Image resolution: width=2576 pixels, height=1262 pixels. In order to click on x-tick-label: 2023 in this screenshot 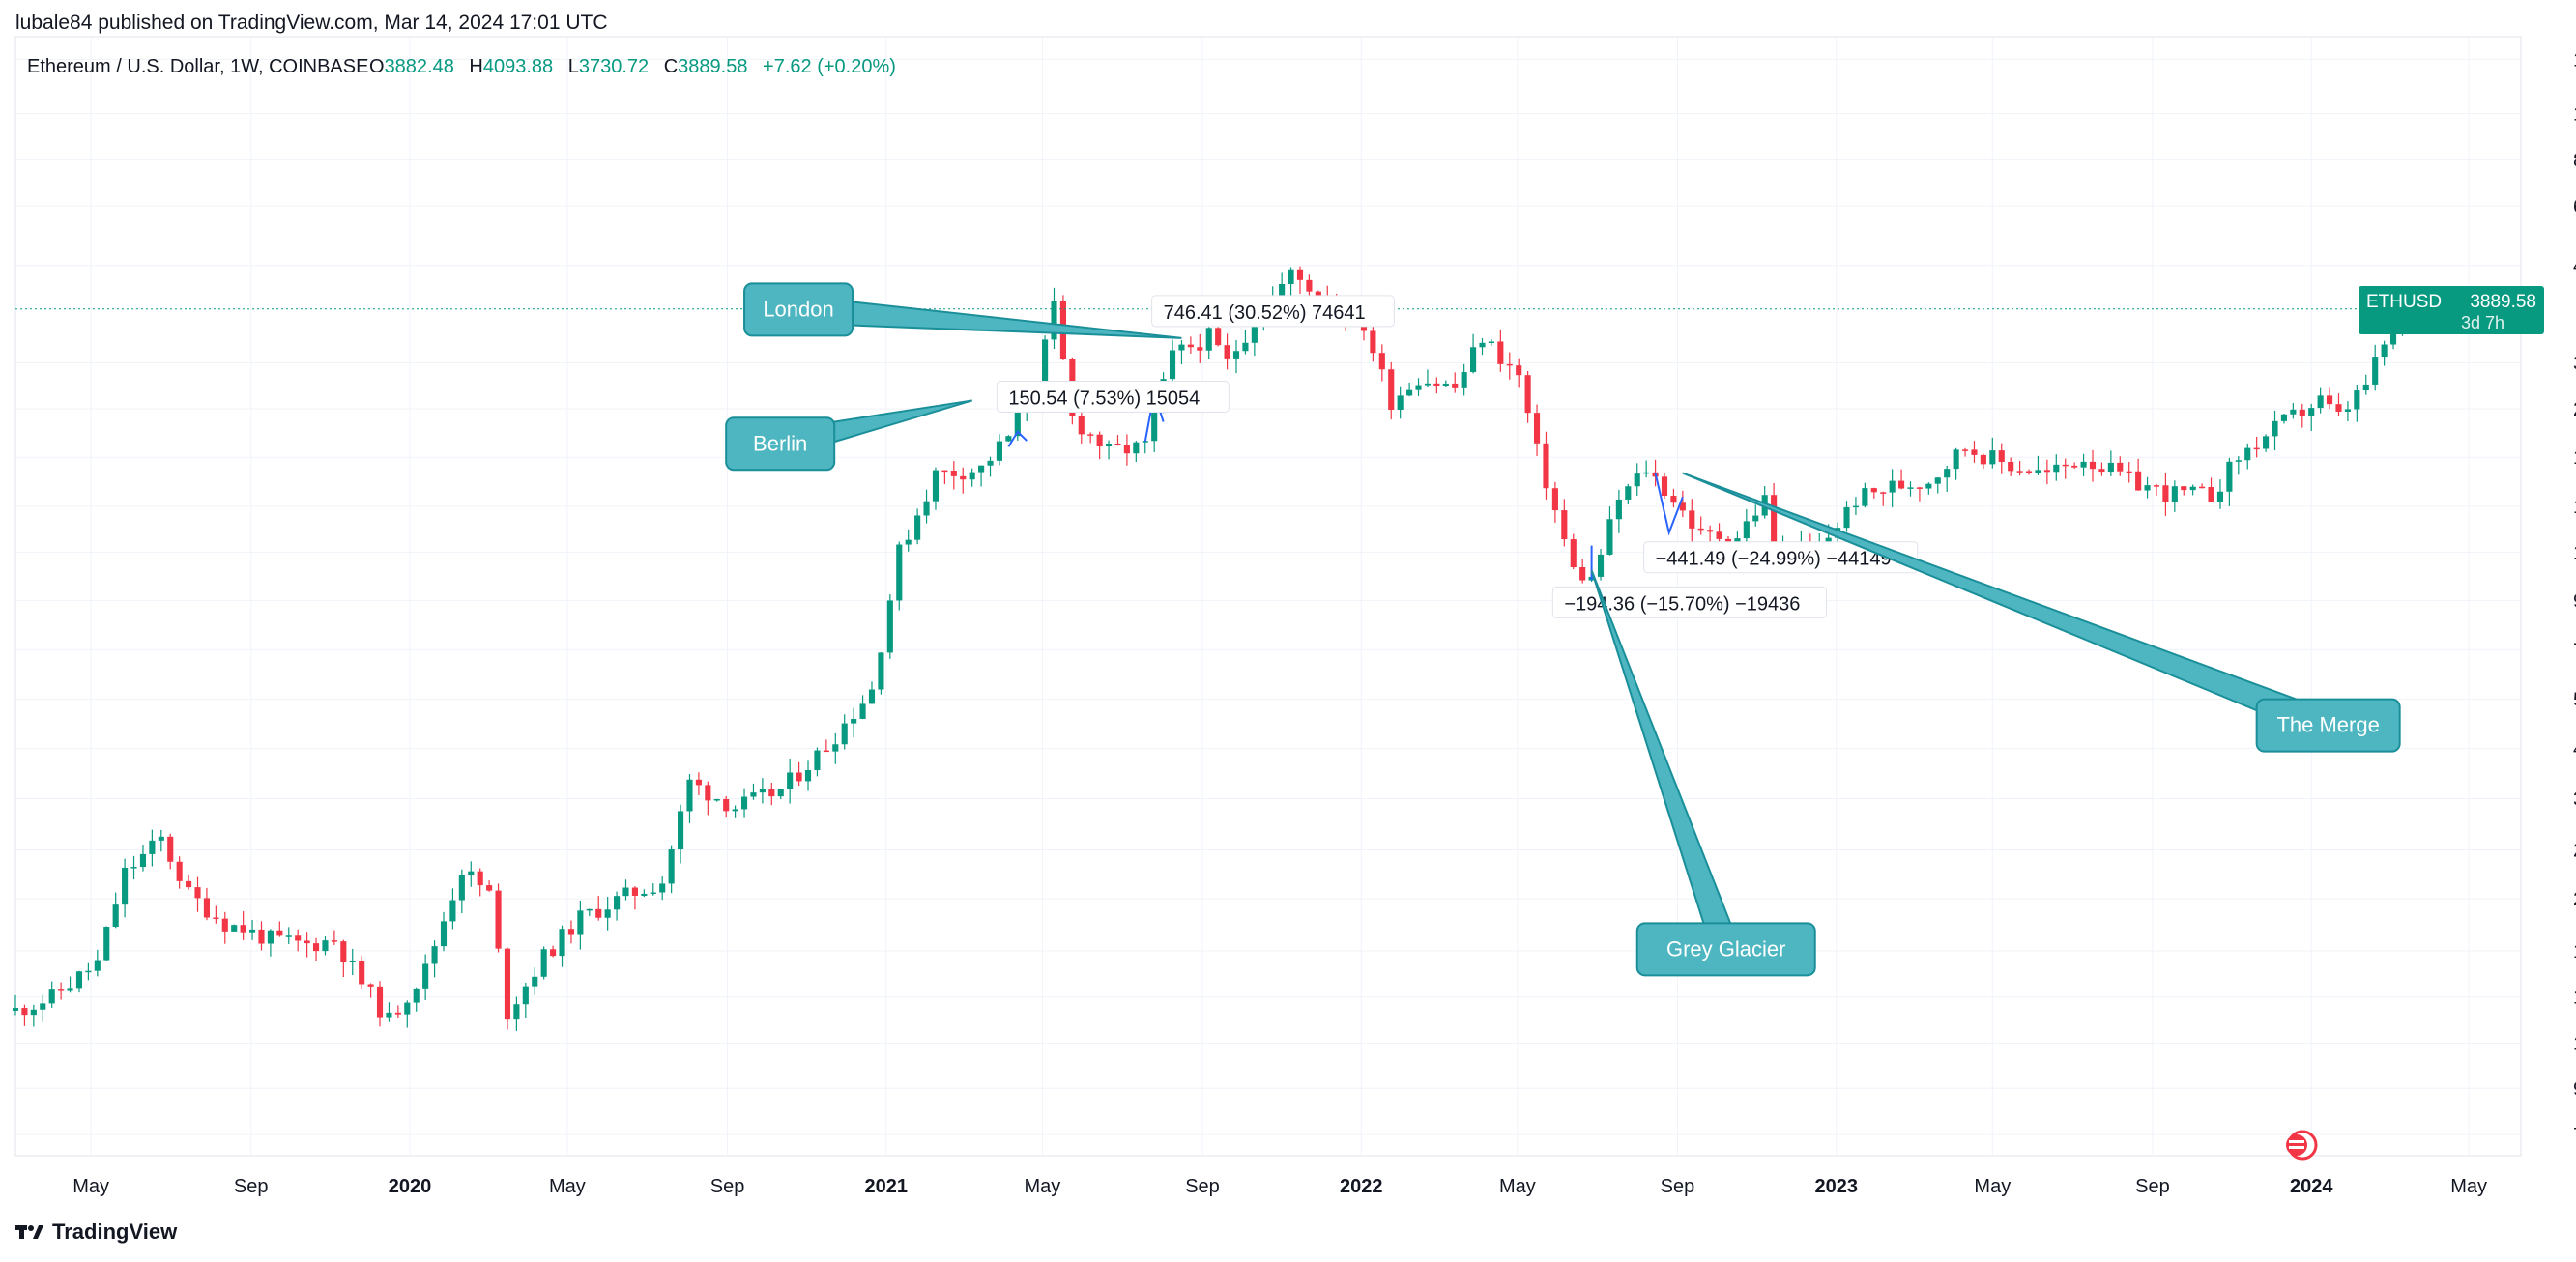, I will do `click(1836, 1186)`.